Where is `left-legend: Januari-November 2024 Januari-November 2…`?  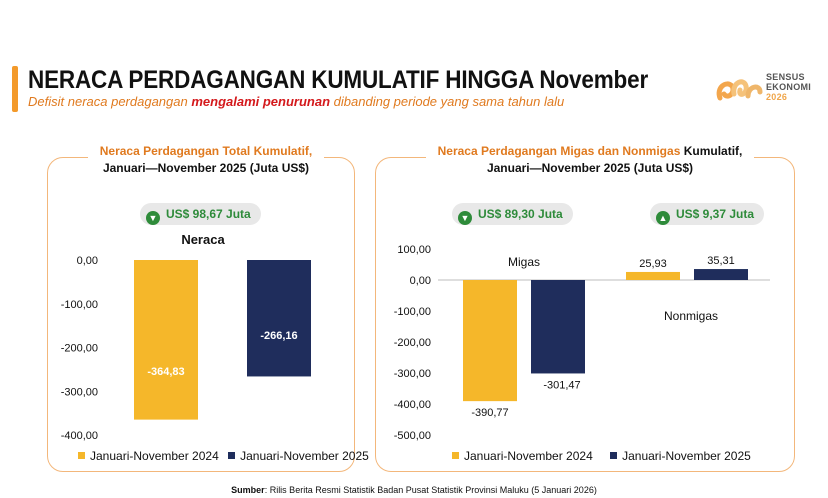
left-legend: Januari-November 2024 Januari-November 2… is located at coordinates (223, 456).